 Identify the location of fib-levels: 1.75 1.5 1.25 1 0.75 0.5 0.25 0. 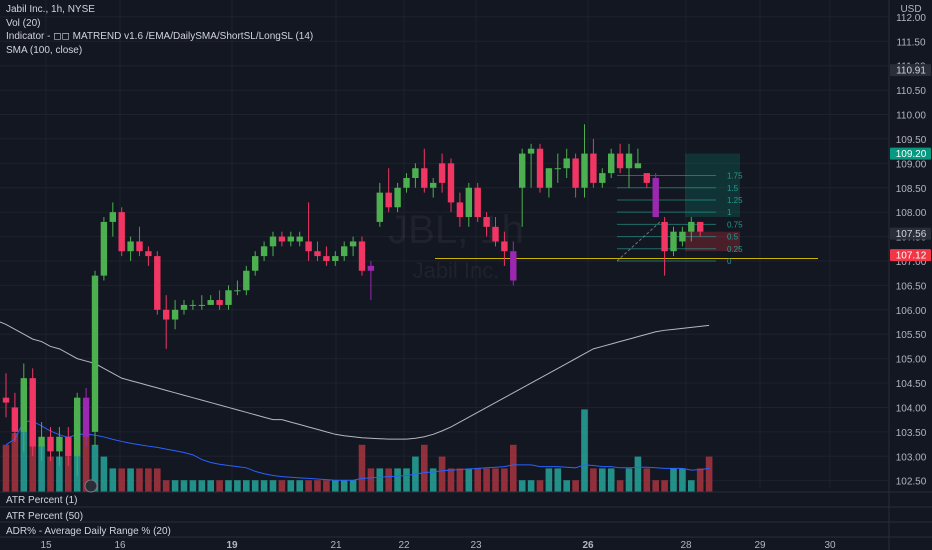
(679, 219).